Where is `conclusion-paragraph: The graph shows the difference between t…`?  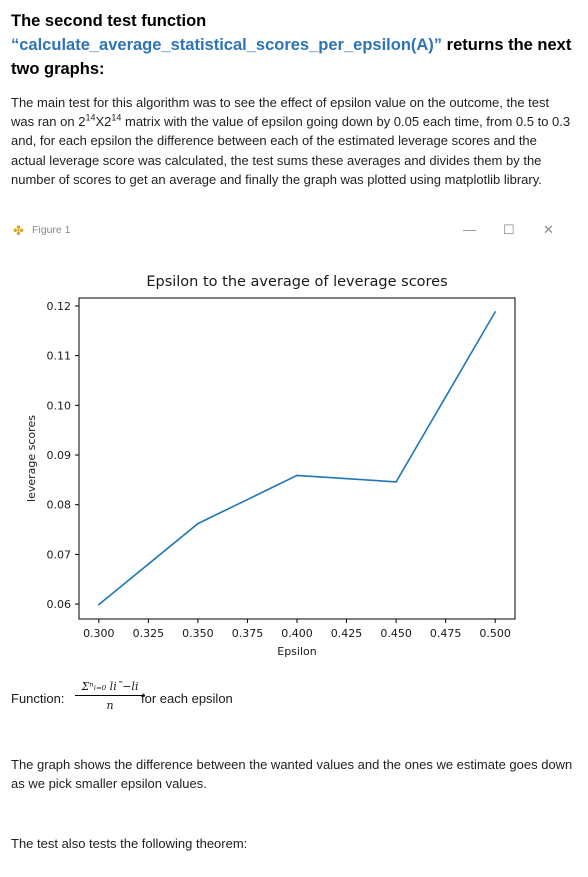
conclusion-paragraph: The graph shows the difference between t… is located at coordinates (292, 774).